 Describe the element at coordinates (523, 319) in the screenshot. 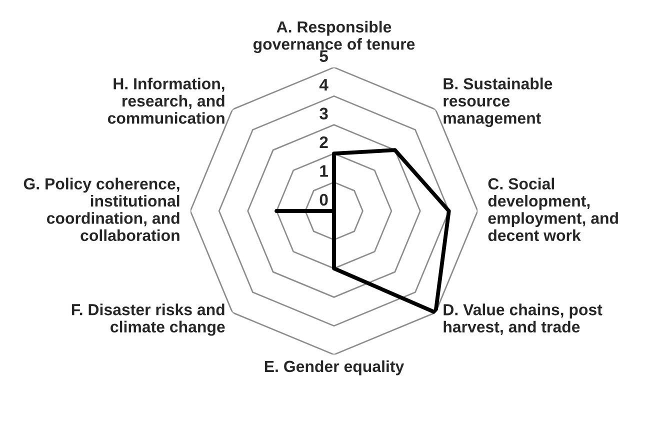

I see `spoke-label: D. Value chains, post harvest, and trade` at that location.